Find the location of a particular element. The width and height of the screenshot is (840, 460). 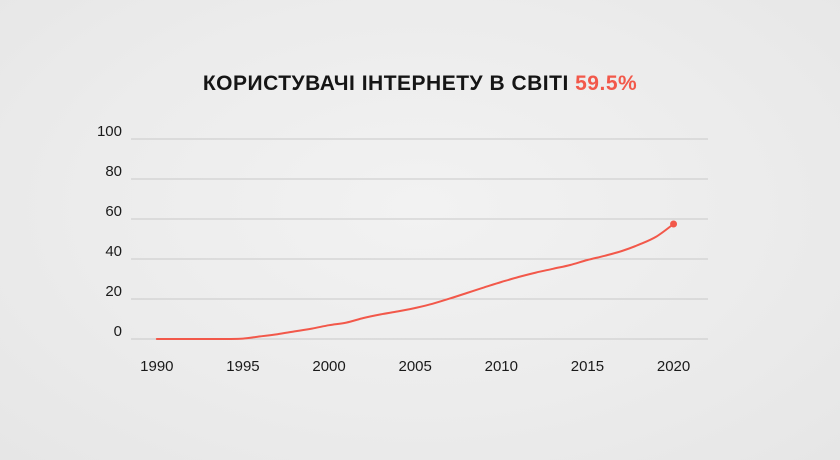

x-tick-label: 1995 is located at coordinates (242, 366).